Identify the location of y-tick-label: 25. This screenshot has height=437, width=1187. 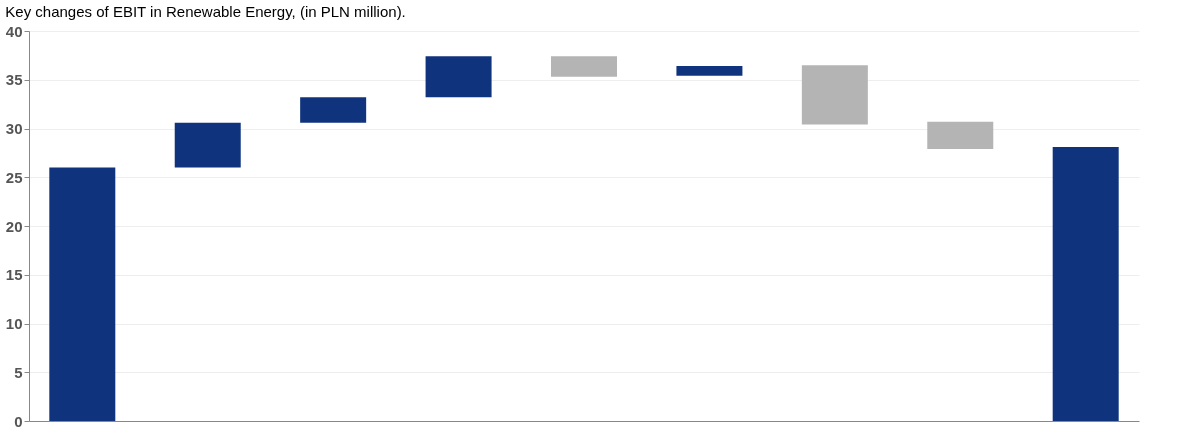
(14, 177).